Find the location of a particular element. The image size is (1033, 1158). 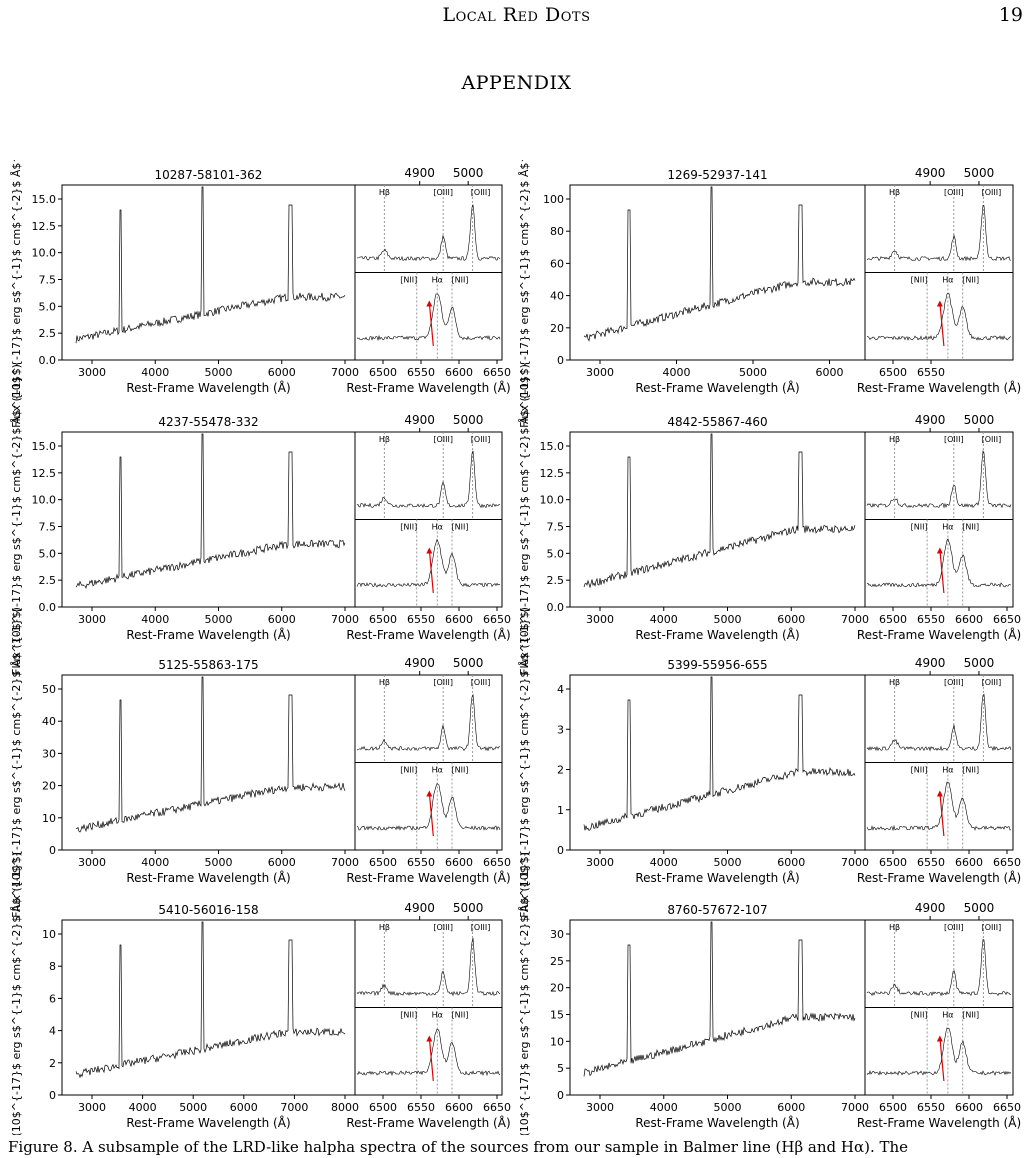

y-tick-label: 12.5 is located at coordinates (44, 473).